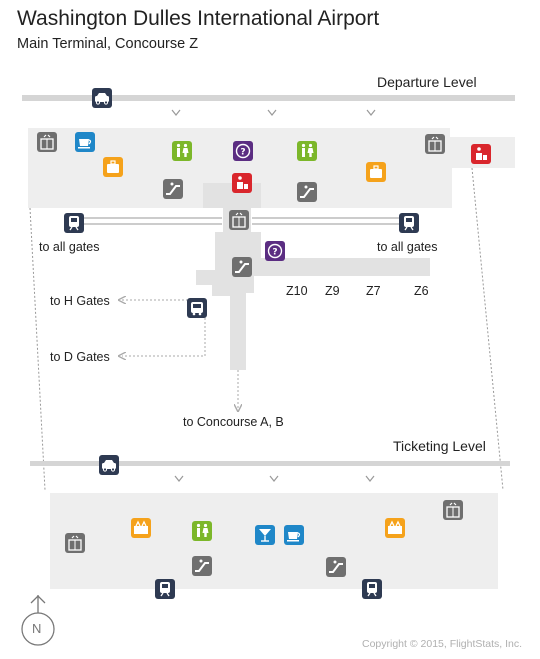  Describe the element at coordinates (38, 620) in the screenshot. I see `compass` at that location.